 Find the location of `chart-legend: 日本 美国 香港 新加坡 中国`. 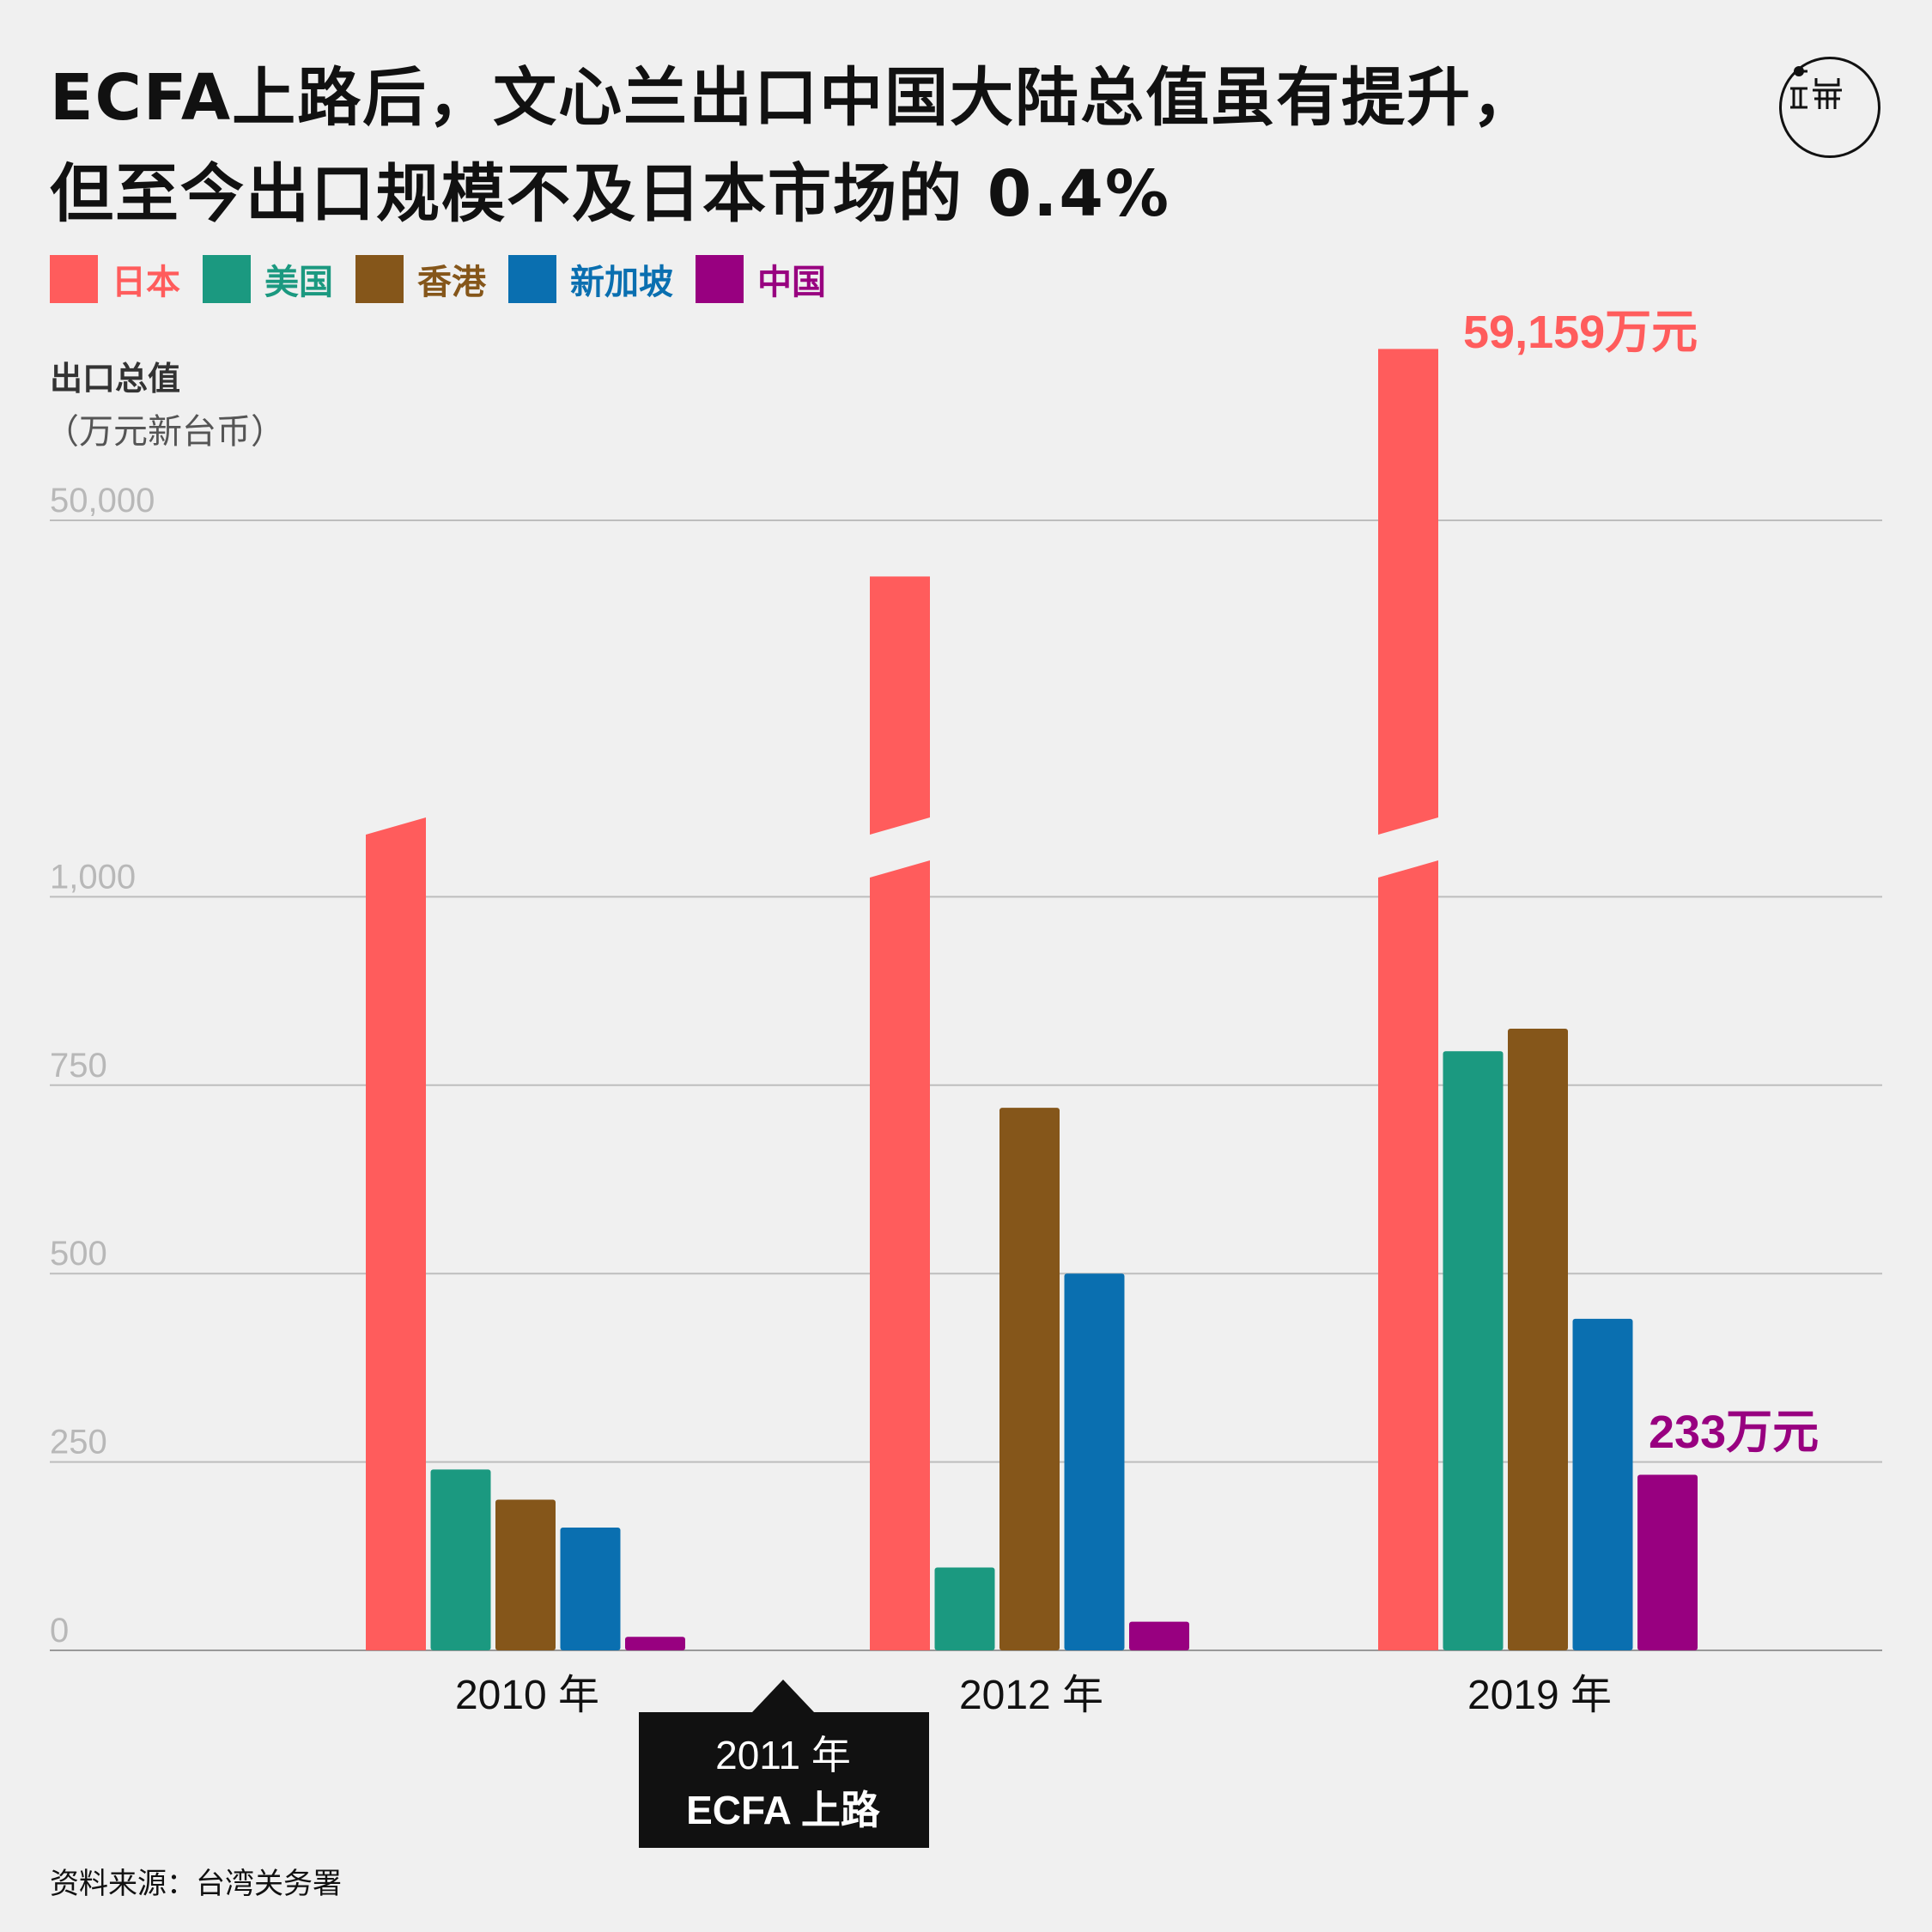

chart-legend: 日本 美国 香港 新加坡 中国 is located at coordinates (449, 279).